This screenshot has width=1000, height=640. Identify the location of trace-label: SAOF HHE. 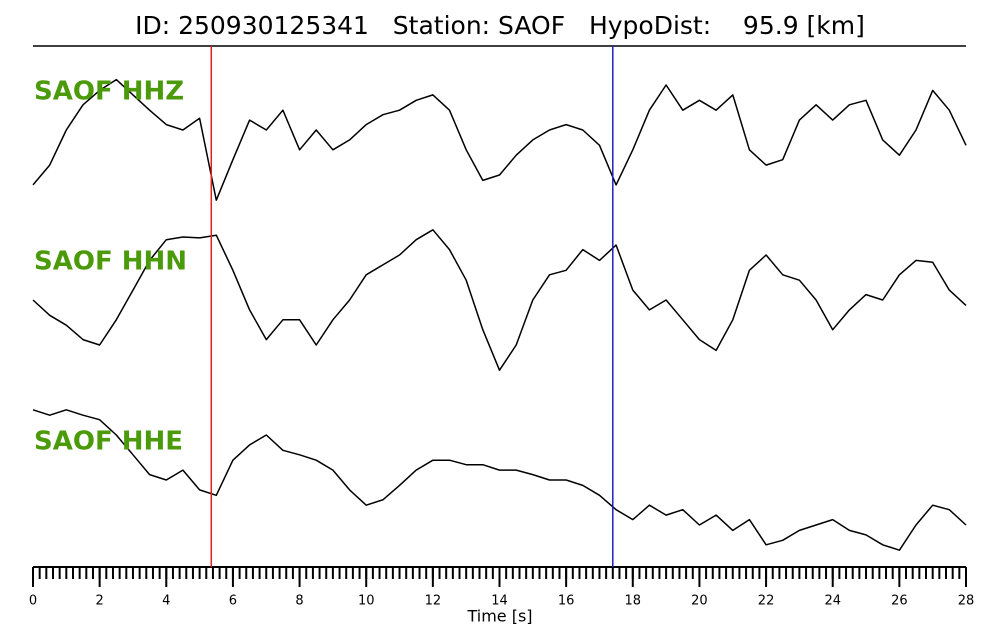
(108, 442).